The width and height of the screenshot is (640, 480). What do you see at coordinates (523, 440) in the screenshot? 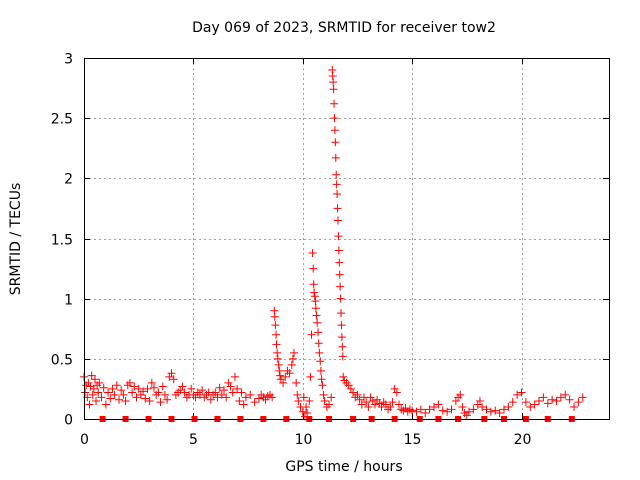
I see `x-tick-label: 20` at bounding box center [523, 440].